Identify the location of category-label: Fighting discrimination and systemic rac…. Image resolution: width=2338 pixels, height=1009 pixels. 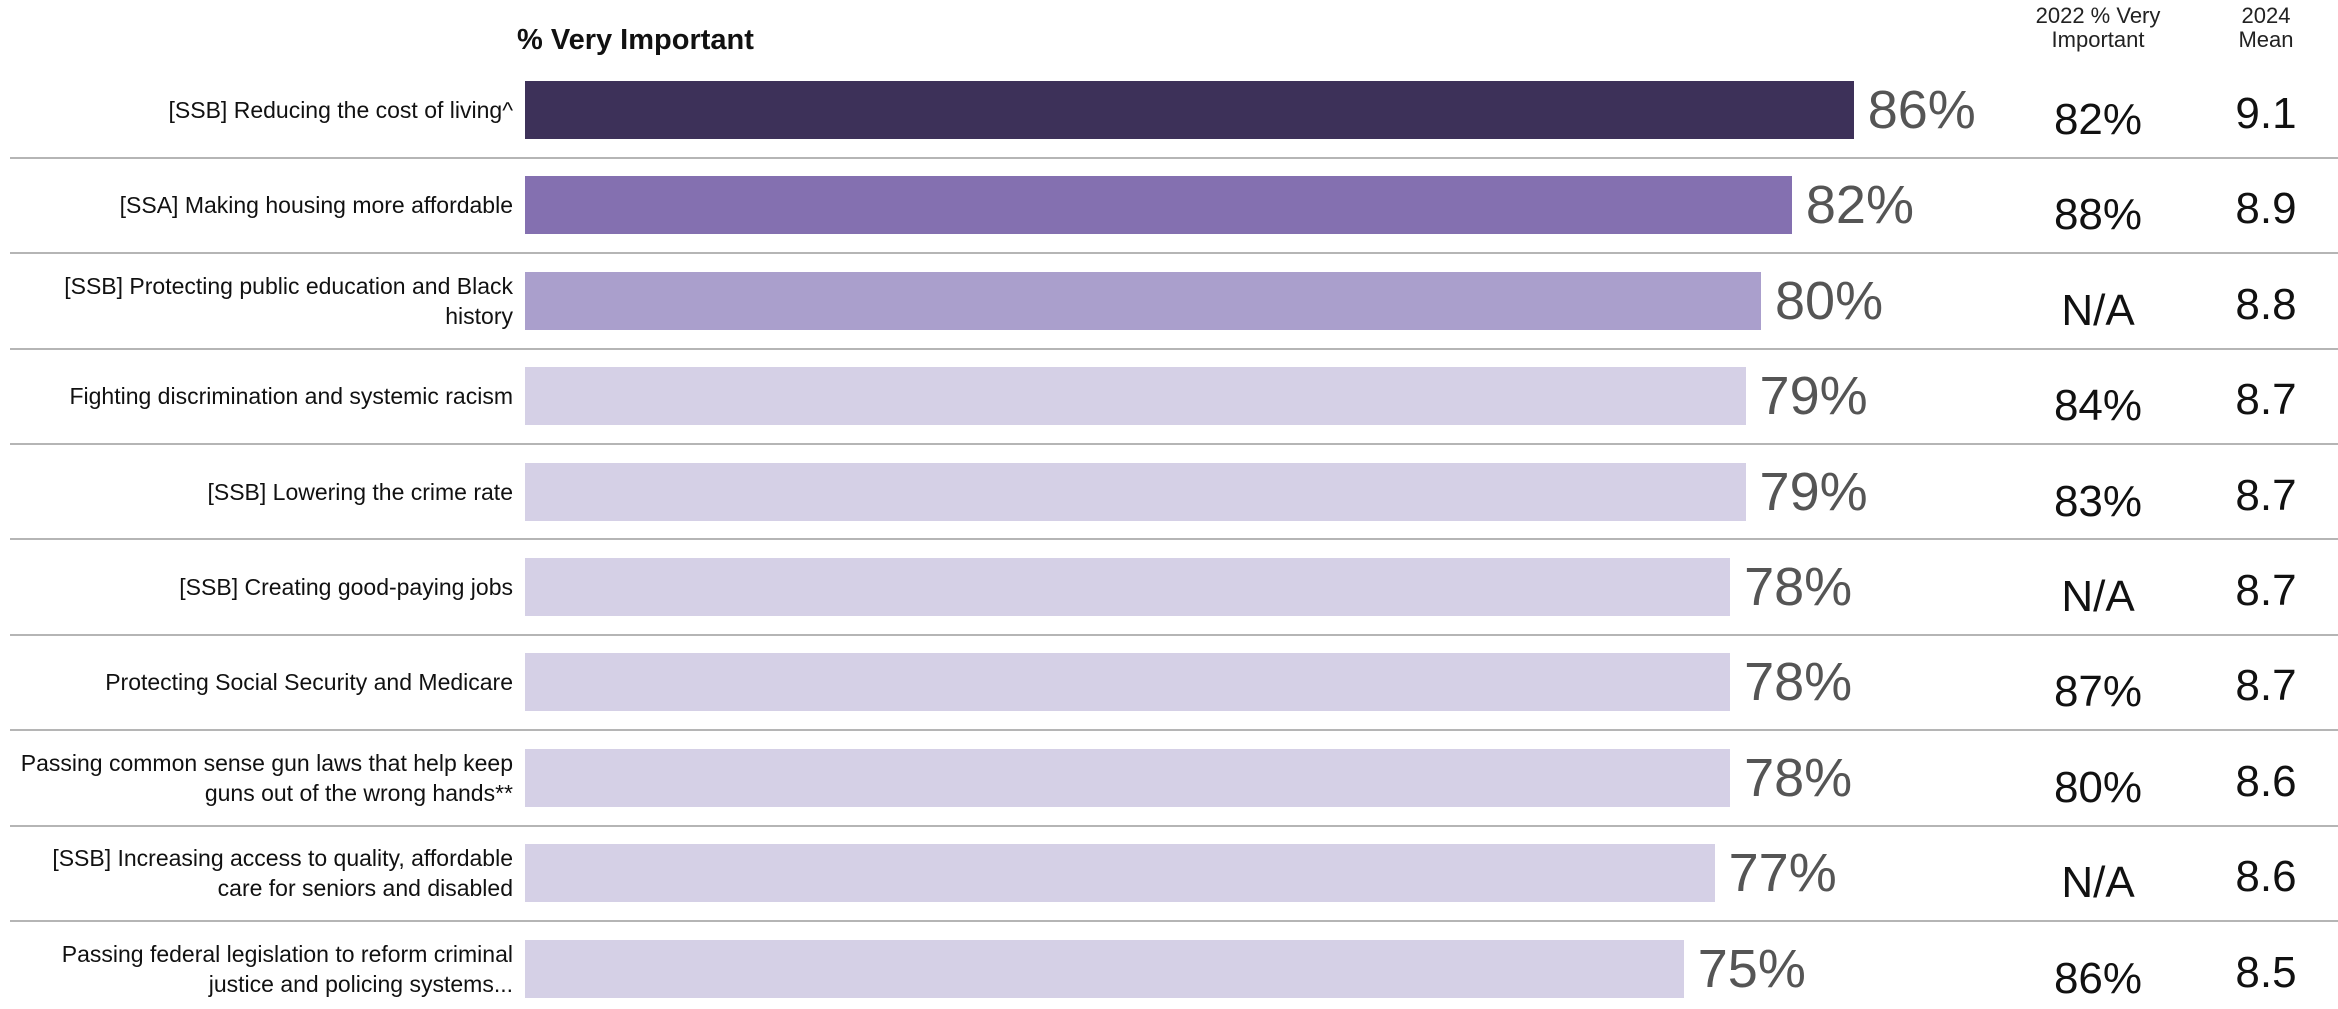
(291, 396).